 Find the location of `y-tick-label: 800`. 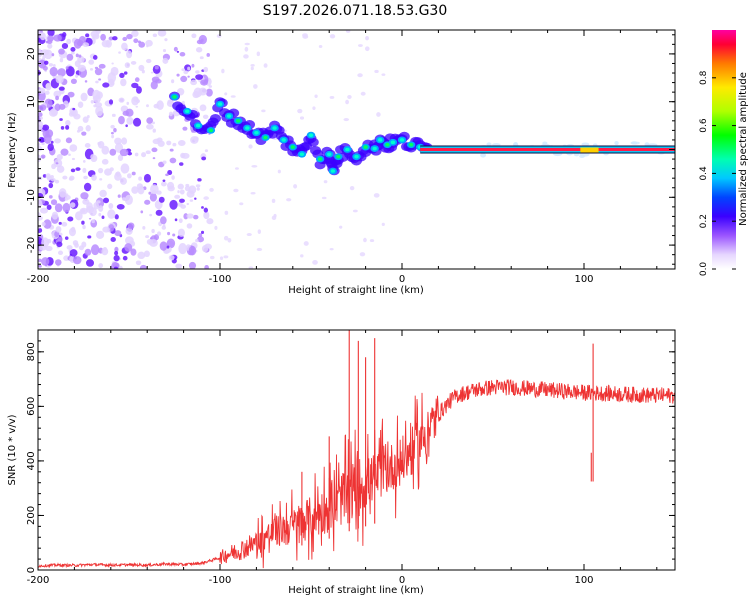

y-tick-label: 800 is located at coordinates (31, 351).